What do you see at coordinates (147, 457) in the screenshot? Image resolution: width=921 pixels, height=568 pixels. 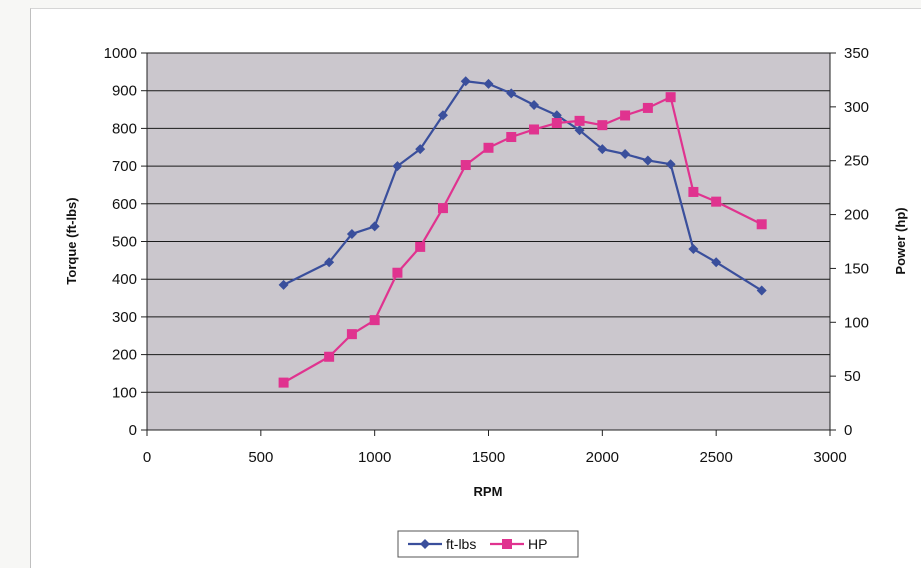 I see `x-tick-label: 0` at bounding box center [147, 457].